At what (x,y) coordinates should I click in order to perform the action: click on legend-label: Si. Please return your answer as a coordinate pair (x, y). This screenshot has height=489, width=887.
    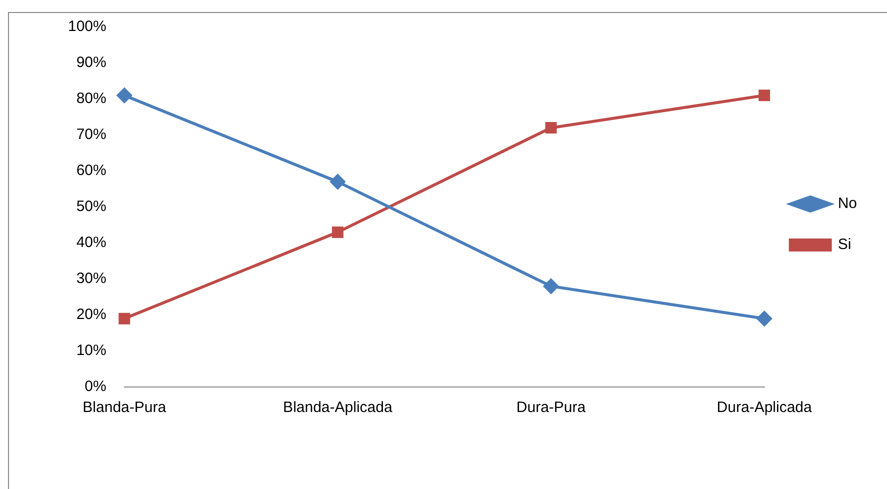
    Looking at the image, I should click on (845, 245).